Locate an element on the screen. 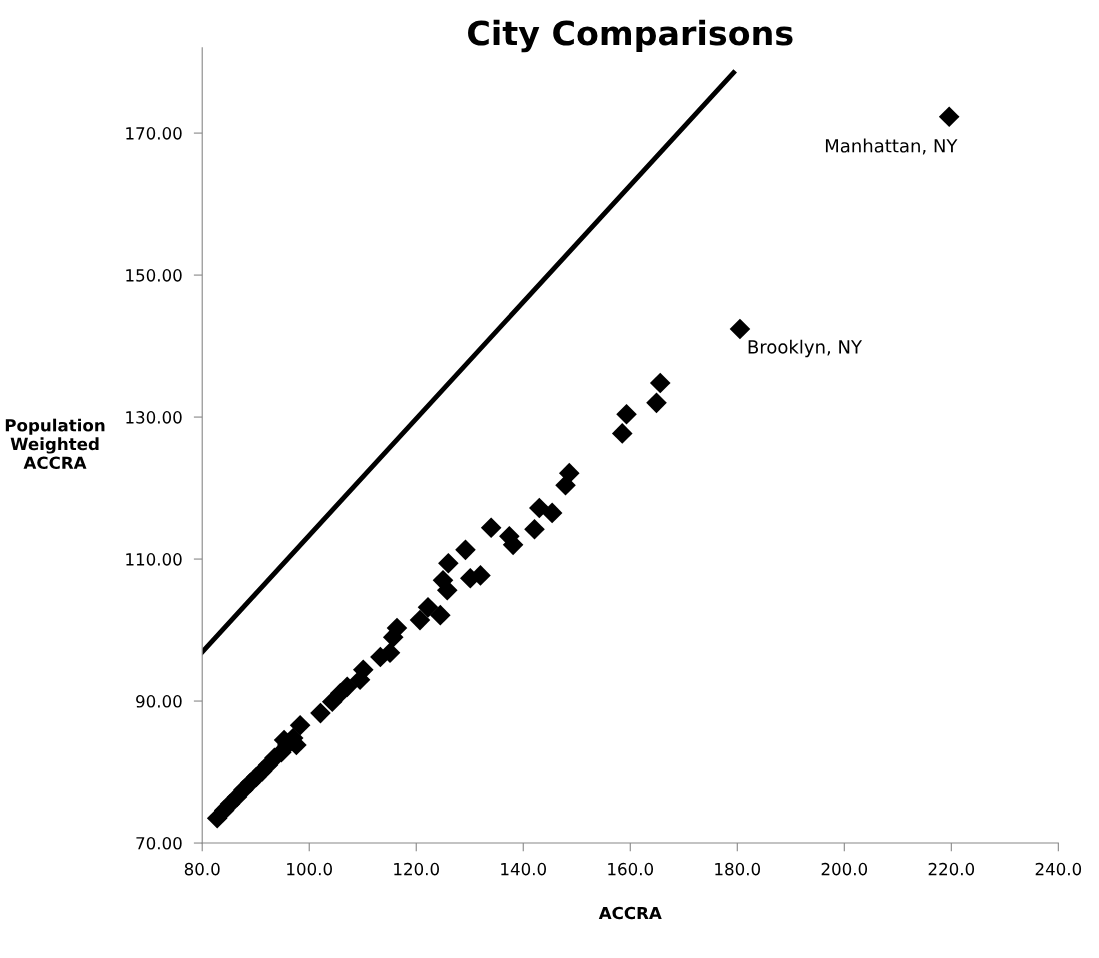 The width and height of the screenshot is (1099, 958). x-axis-title: ACCRA is located at coordinates (630, 913).